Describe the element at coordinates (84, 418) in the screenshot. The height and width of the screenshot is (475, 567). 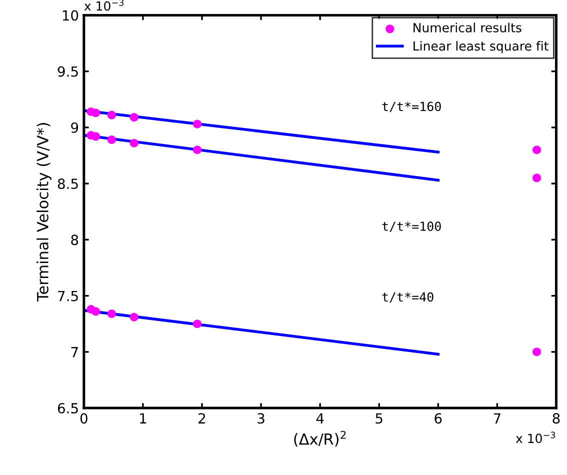
I see `x-tick-label: 0` at that location.